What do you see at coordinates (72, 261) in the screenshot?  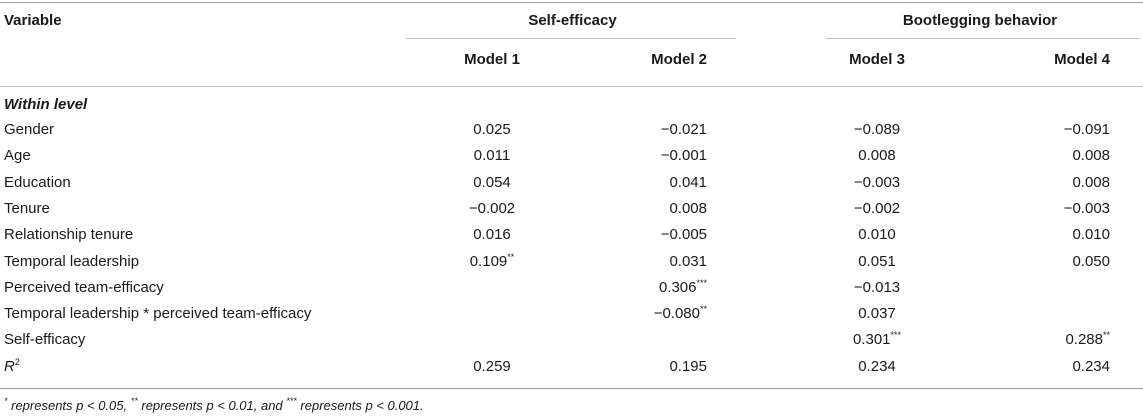 I see `row-label: Temporal leadership` at bounding box center [72, 261].